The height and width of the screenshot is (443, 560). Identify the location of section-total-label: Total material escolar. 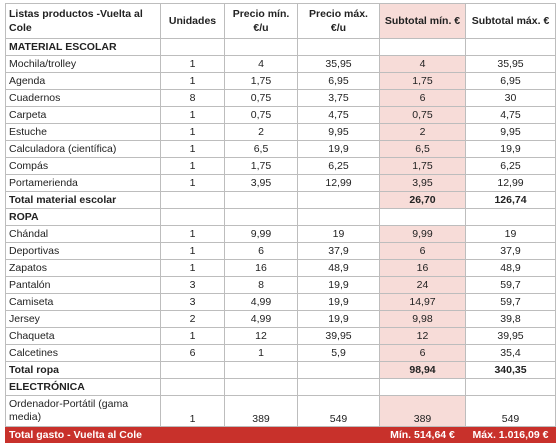
(83, 200).